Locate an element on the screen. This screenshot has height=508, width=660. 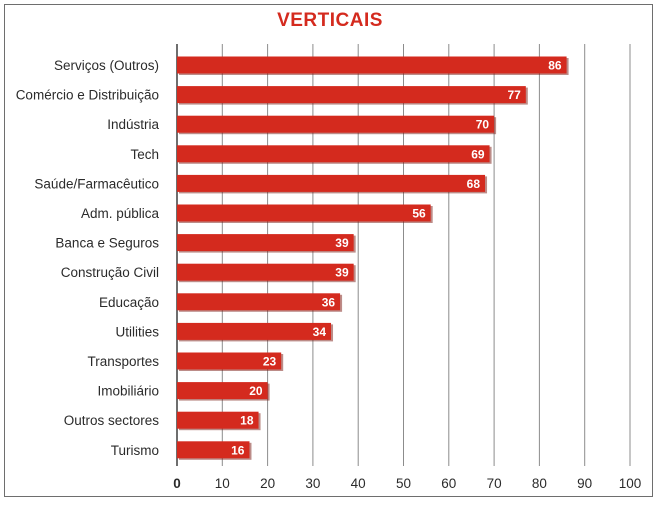
category-label: Imobiliário is located at coordinates (128, 391).